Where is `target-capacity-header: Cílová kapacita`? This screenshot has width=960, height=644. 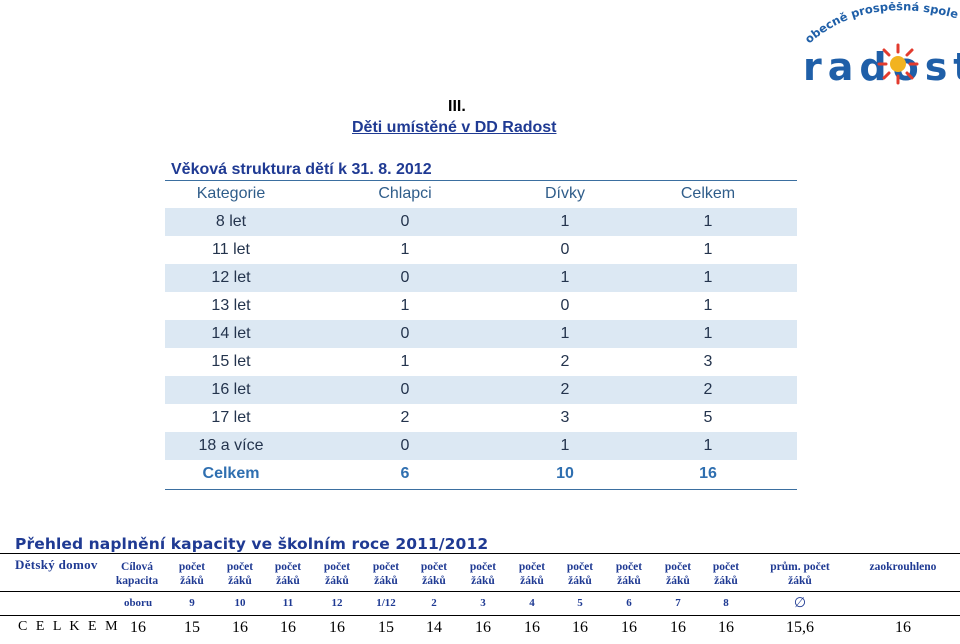
target-capacity-header: Cílová kapacita is located at coordinates (137, 574).